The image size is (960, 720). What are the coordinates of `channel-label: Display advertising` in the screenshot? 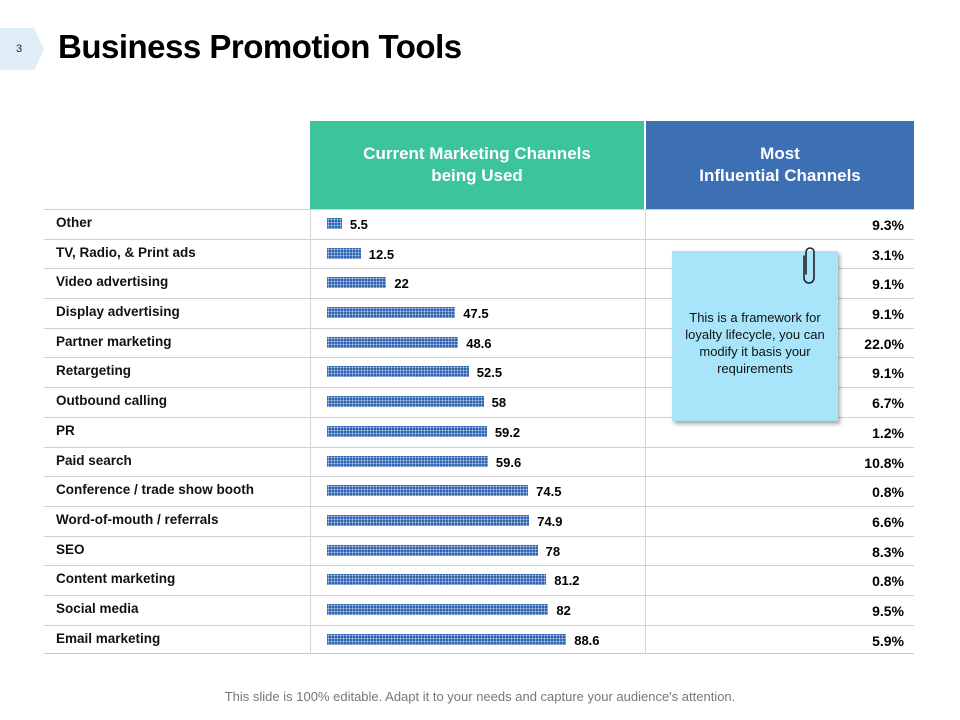 It's located at (118, 312).